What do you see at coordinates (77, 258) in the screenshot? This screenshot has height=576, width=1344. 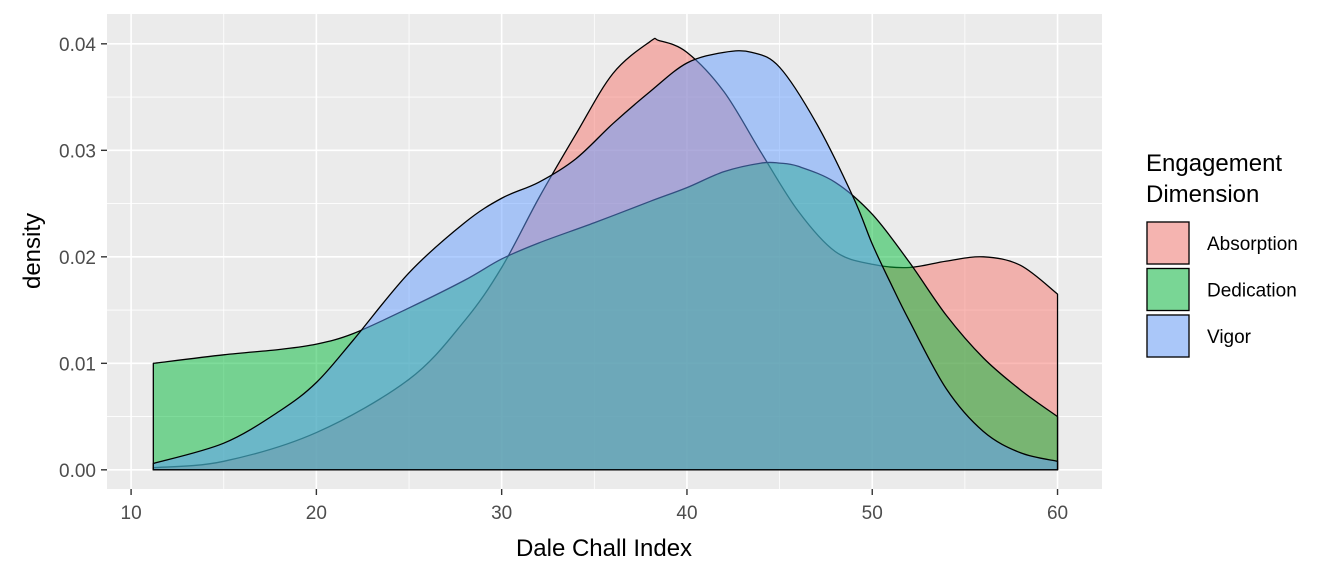 I see `y-tick-label: 0.02` at bounding box center [77, 258].